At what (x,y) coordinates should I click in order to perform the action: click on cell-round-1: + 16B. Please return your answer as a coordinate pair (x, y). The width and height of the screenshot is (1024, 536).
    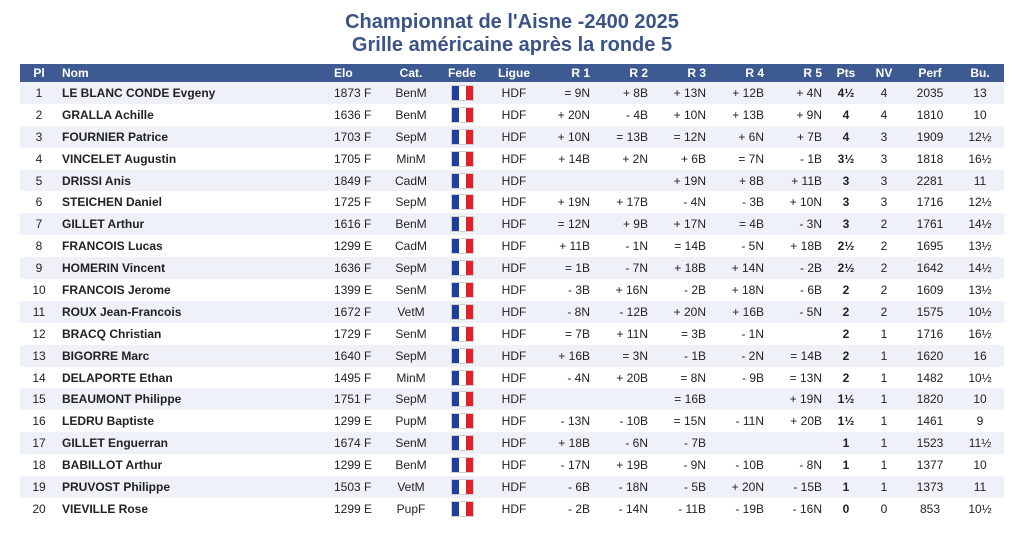
    Looking at the image, I should click on (567, 355).